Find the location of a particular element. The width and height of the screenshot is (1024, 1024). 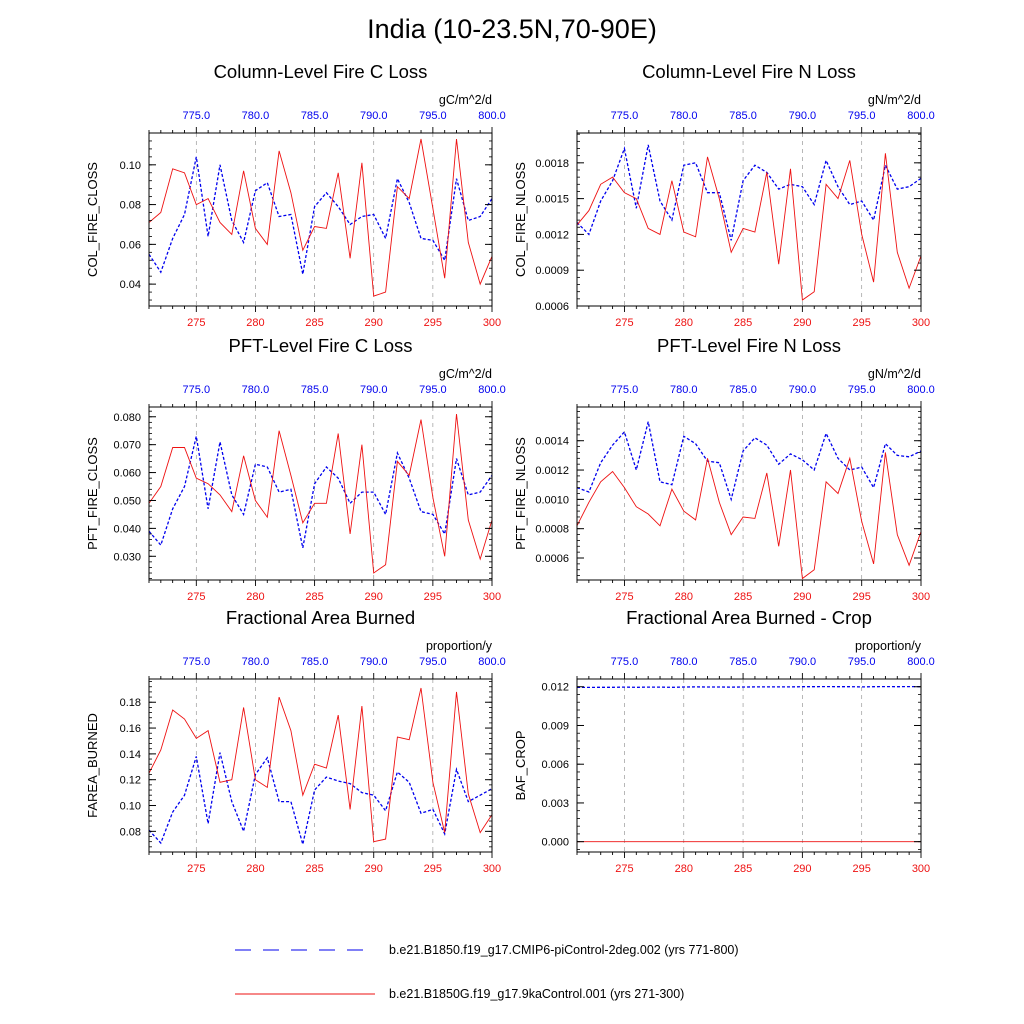

figure-title: India (10-23.5N,70-90E) is located at coordinates (512, 29).